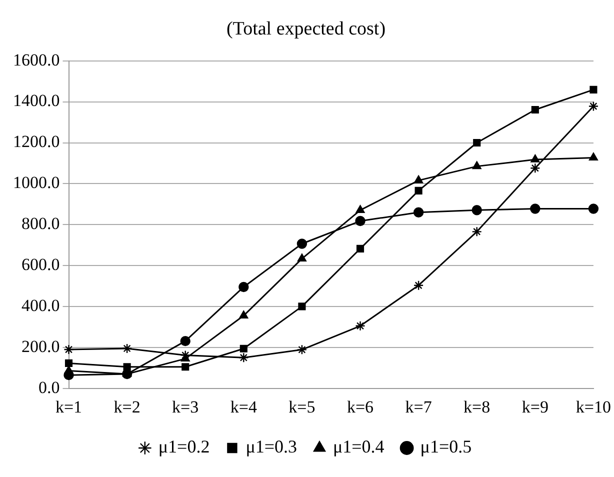 The image size is (614, 477). What do you see at coordinates (477, 406) in the screenshot?
I see `x-tick-label: k=8` at bounding box center [477, 406].